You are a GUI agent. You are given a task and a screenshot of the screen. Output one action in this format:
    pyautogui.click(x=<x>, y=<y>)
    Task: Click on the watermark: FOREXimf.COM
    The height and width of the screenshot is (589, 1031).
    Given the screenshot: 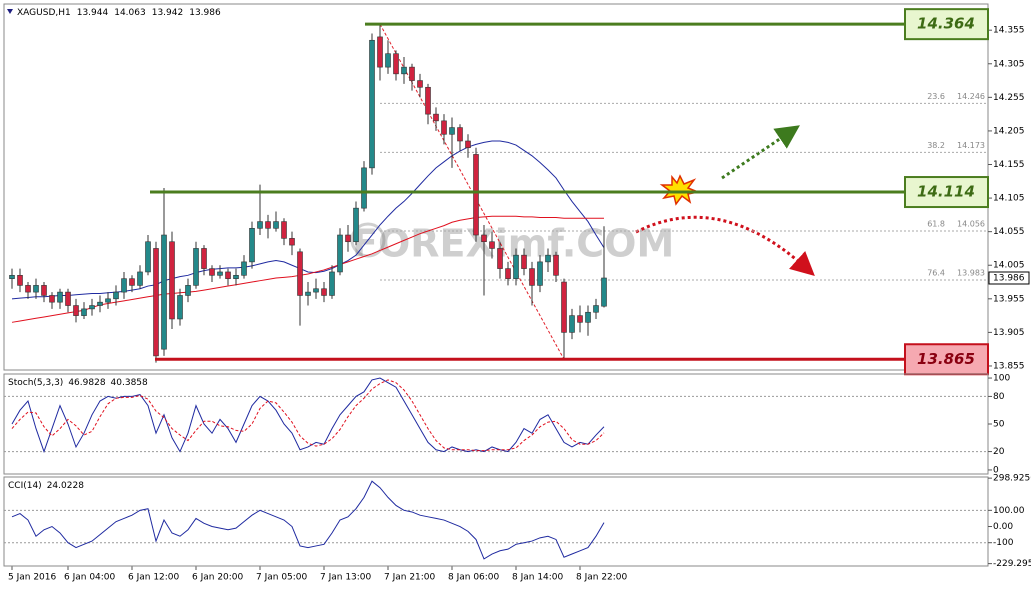 What is the action you would take?
    pyautogui.click(x=513, y=244)
    